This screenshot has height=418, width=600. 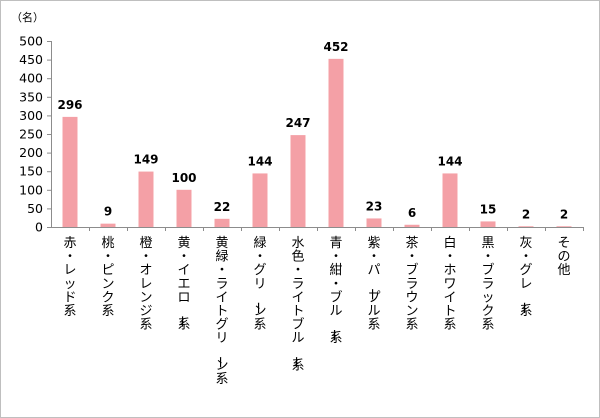 I want to click on x-category-label: 赤・レッド系, so click(x=69, y=277).